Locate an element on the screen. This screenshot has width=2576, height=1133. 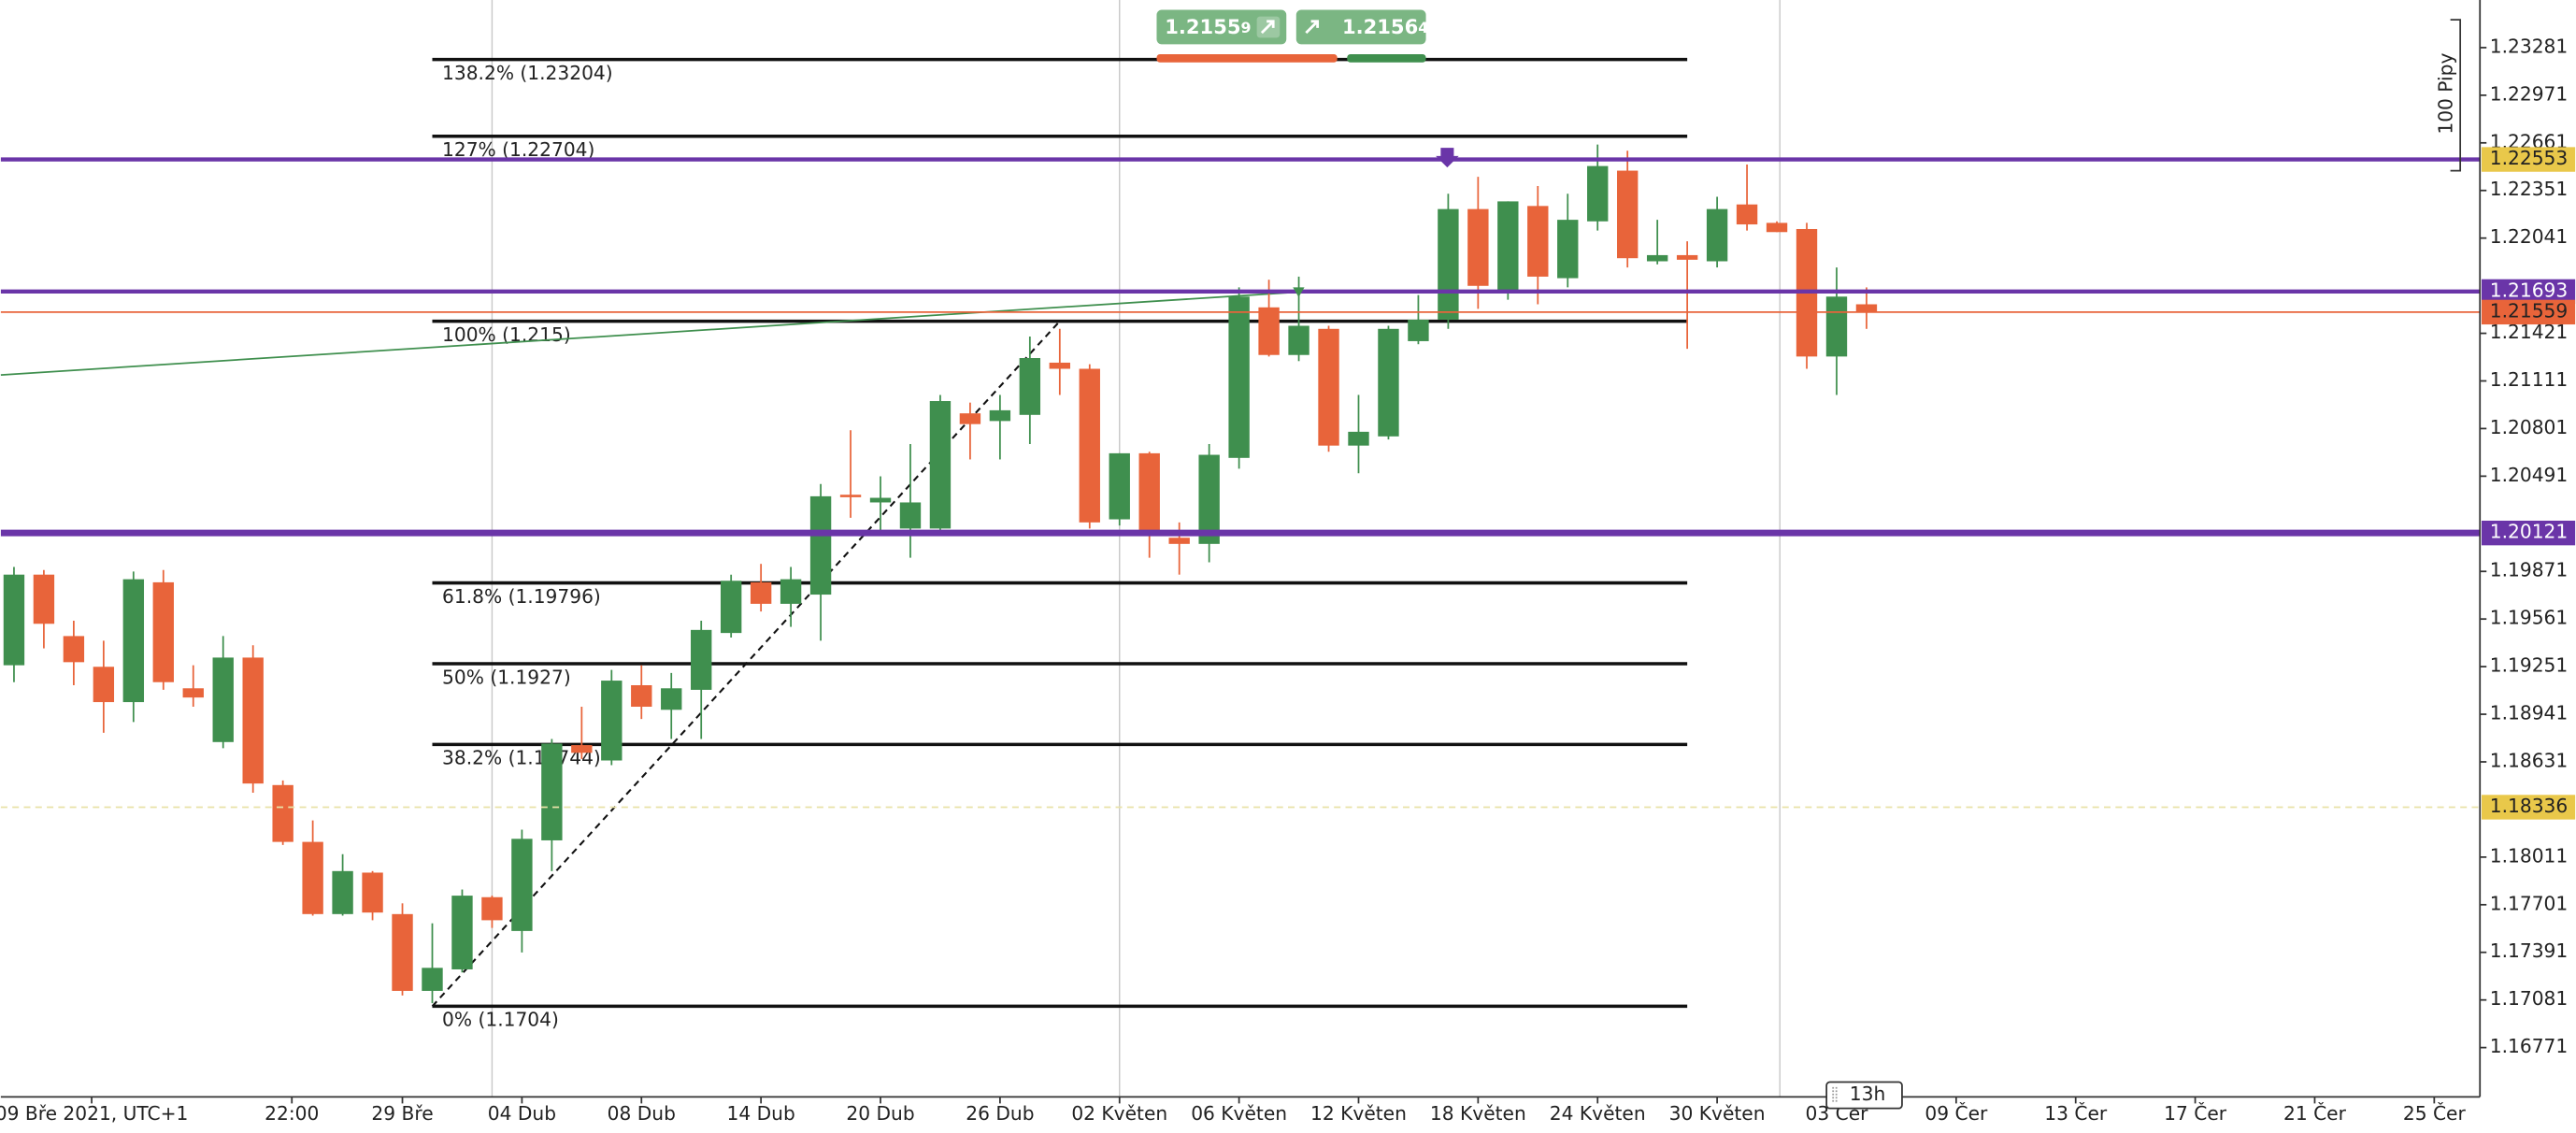
sell-button is located at coordinates (1221, 27).